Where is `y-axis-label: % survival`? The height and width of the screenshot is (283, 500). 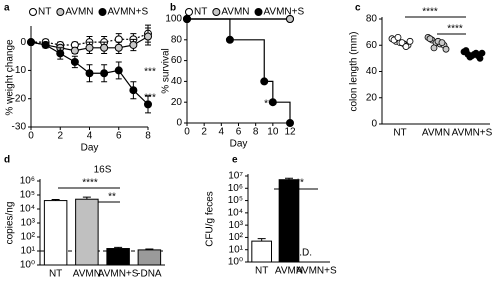
y-axis-label: % survival is located at coordinates (166, 71).